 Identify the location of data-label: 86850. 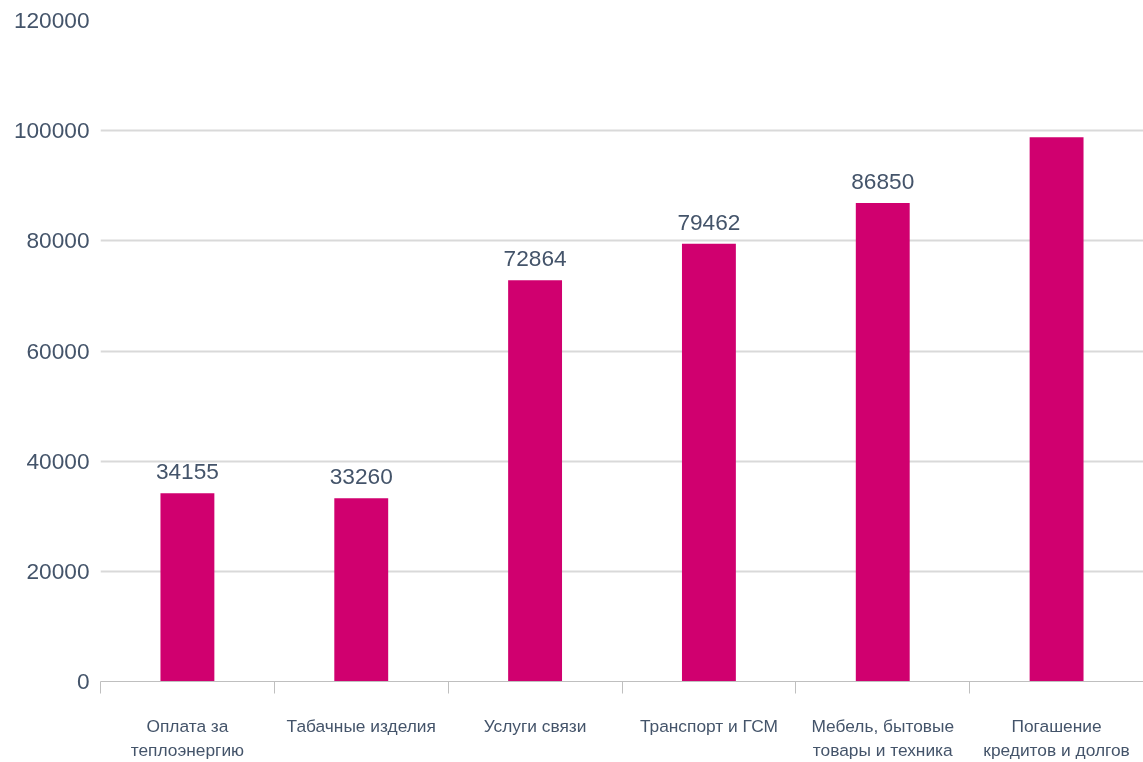
(883, 181).